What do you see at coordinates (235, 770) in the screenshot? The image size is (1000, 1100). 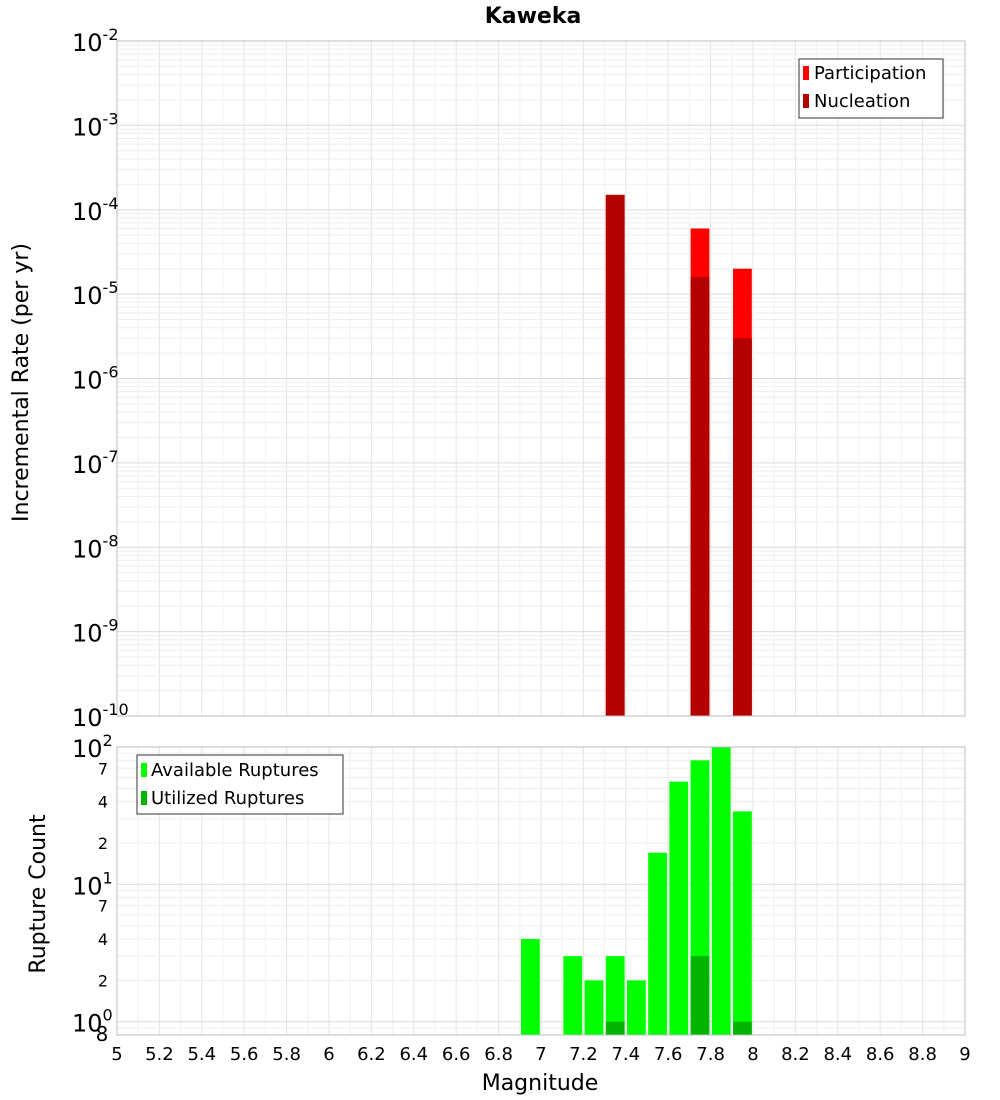 I see `legend-item-label: Available Ruptures` at bounding box center [235, 770].